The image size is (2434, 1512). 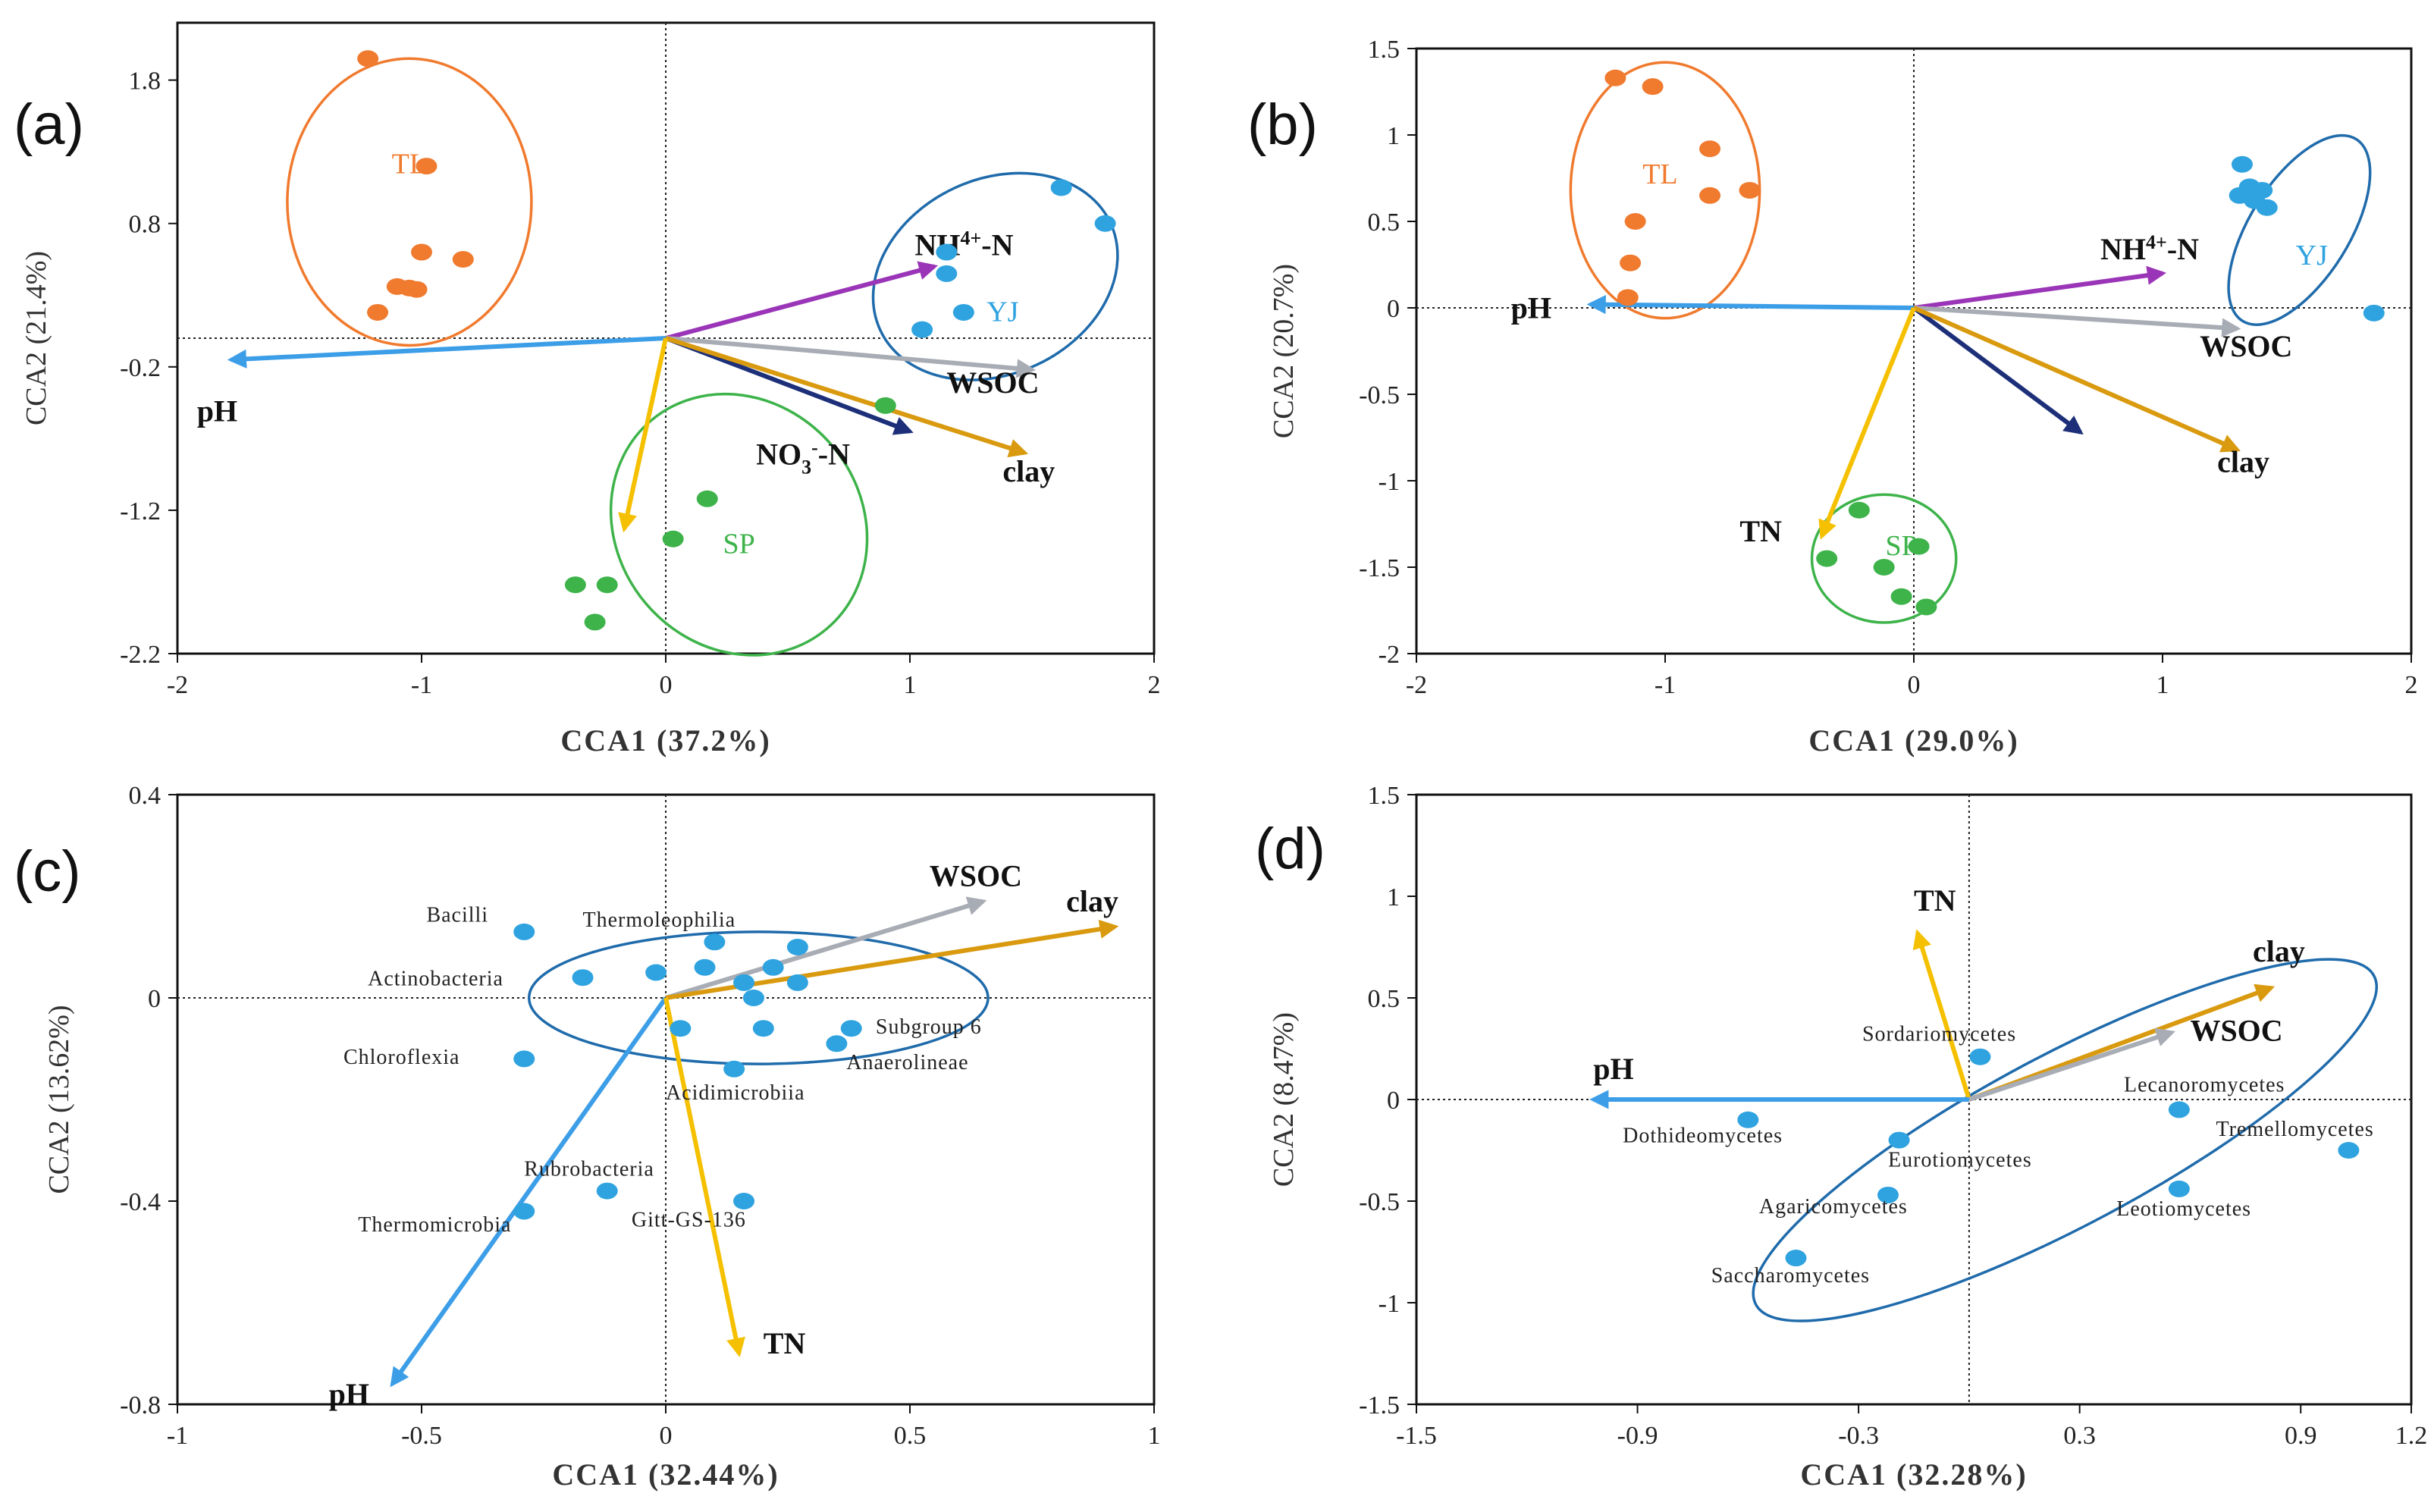 I want to click on vector-arrow-clay, so click(x=892, y=959).